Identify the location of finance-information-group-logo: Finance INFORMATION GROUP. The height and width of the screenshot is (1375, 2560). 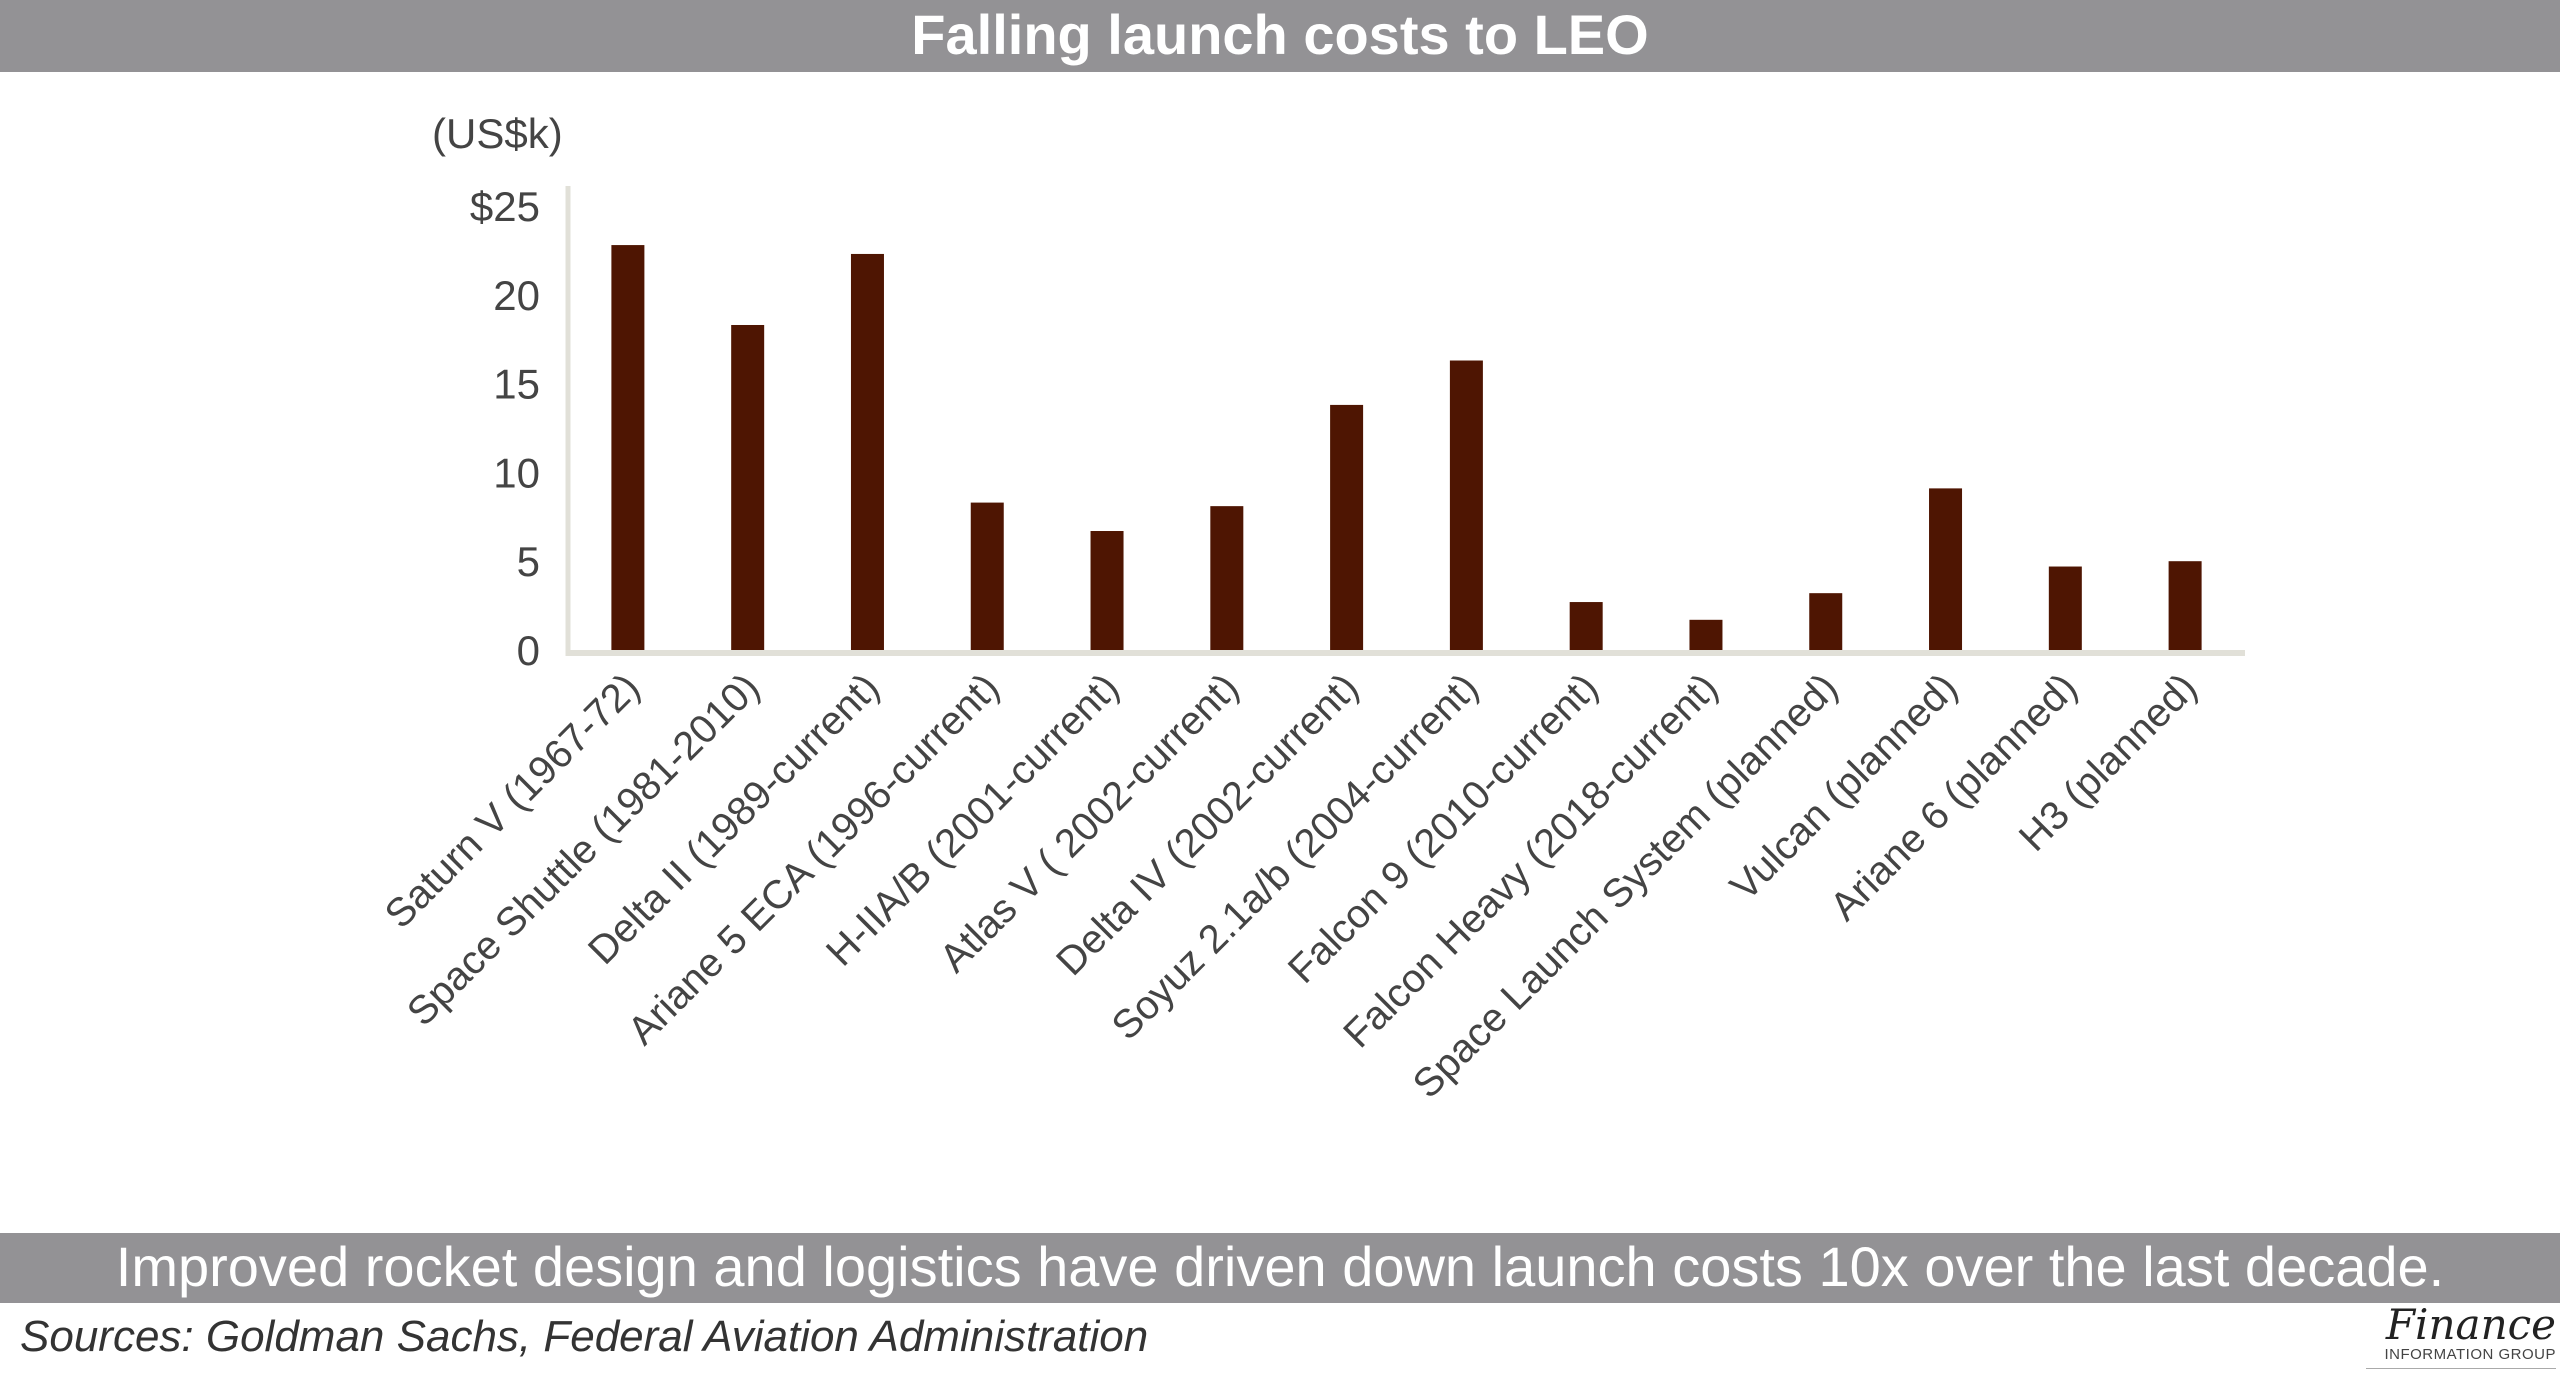
(2461, 1334).